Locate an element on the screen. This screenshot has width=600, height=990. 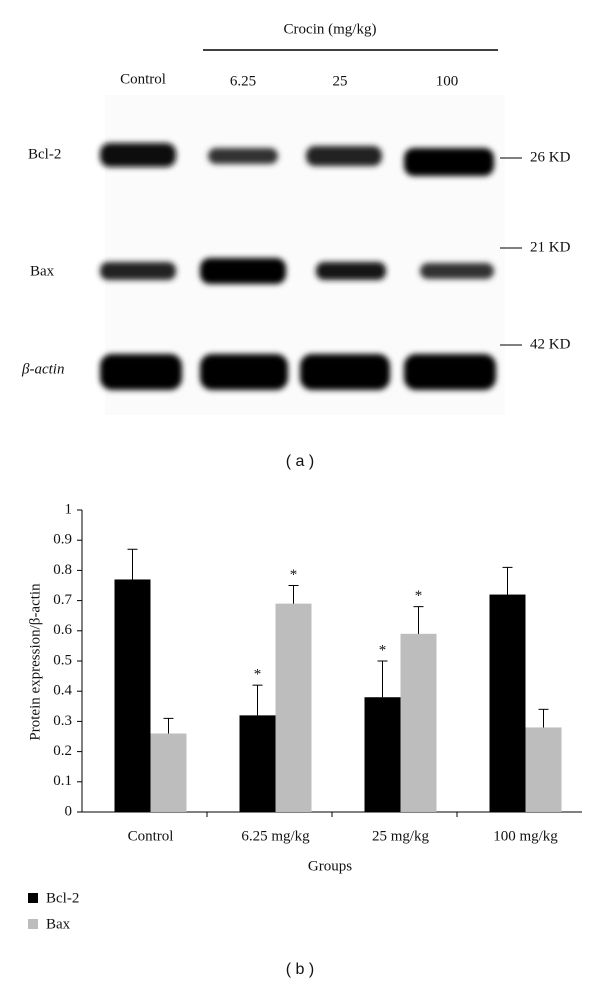
x-tick-label: 6.25 mg/kg is located at coordinates (275, 836).